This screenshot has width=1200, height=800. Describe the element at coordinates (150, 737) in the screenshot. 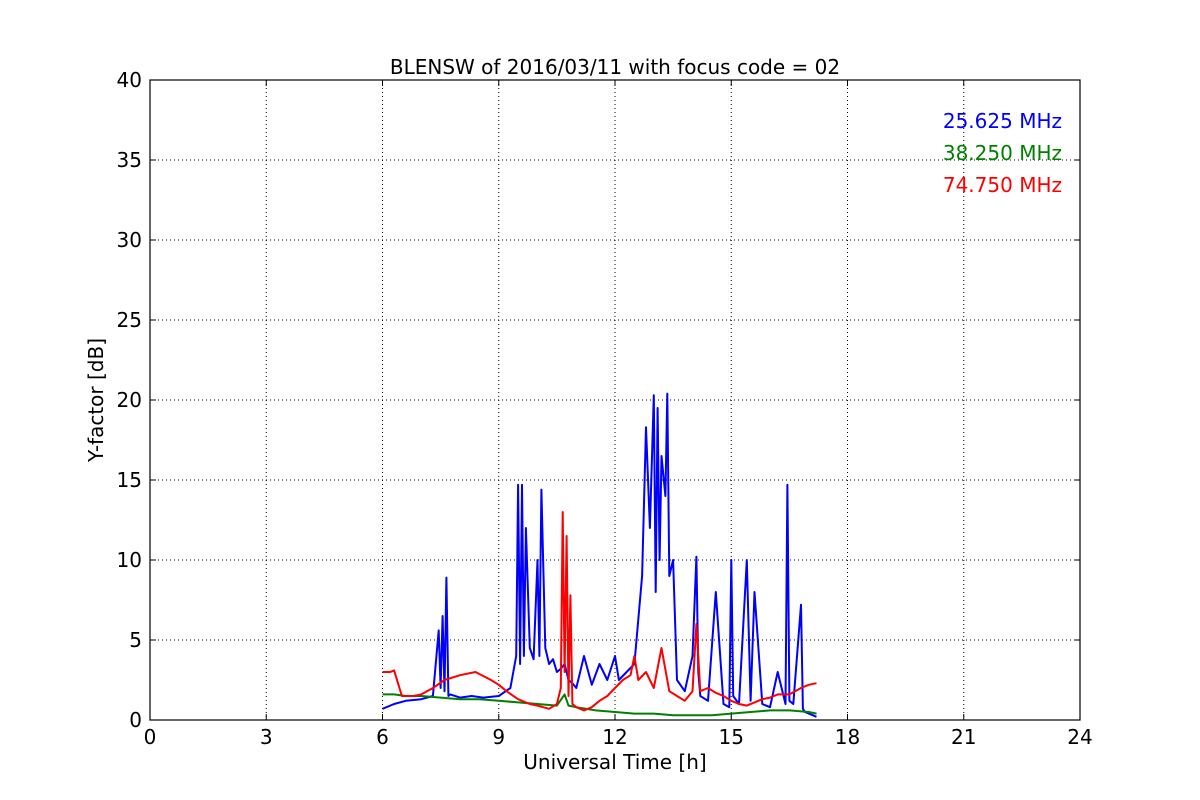

I see `x-tick-label: 0` at that location.